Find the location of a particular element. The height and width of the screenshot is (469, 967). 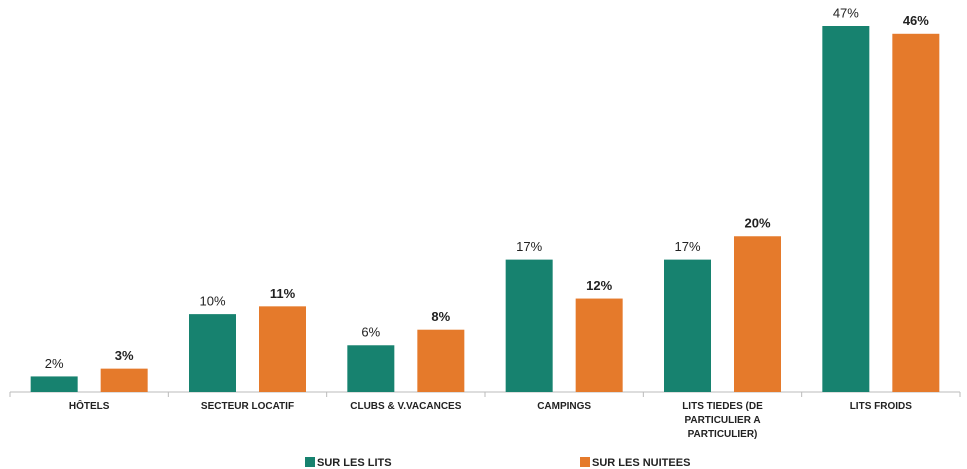

value-label: 11% is located at coordinates (283, 293).